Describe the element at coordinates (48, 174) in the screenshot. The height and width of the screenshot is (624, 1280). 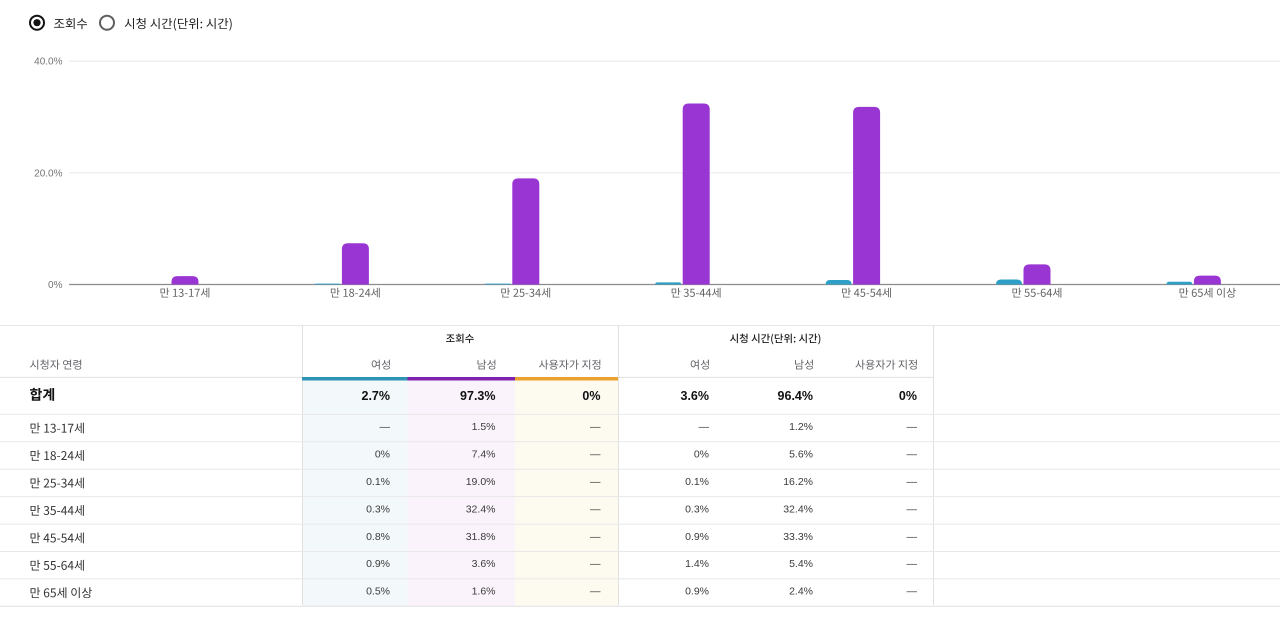
I see `svg-text: 20.0%` at that location.